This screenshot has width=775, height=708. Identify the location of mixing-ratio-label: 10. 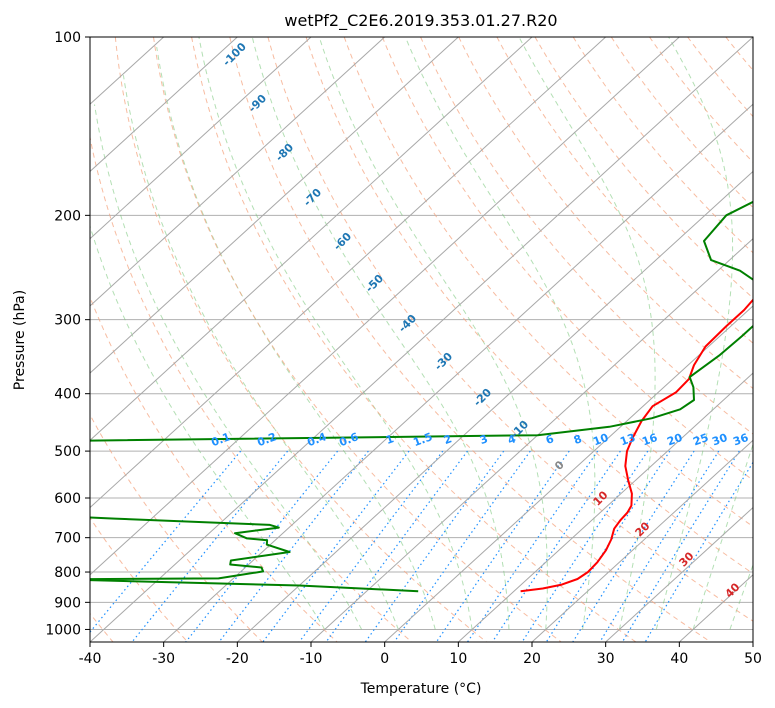
(600, 440).